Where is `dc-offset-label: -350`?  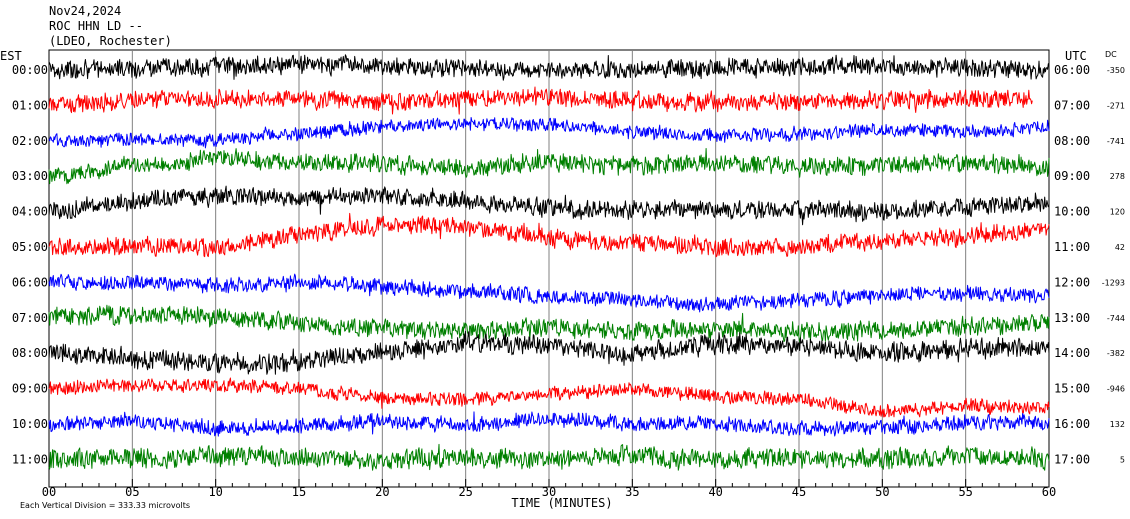 dc-offset-label: -350 is located at coordinates (1116, 70).